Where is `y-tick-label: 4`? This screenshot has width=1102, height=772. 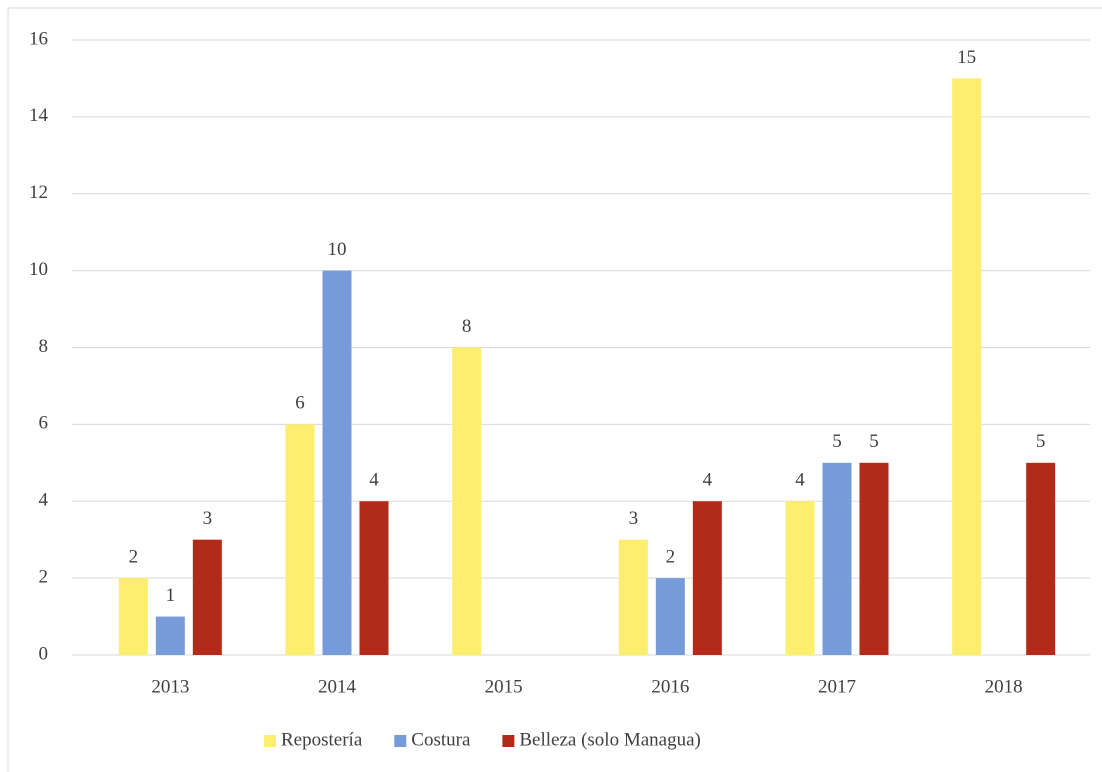
y-tick-label: 4 is located at coordinates (44, 500).